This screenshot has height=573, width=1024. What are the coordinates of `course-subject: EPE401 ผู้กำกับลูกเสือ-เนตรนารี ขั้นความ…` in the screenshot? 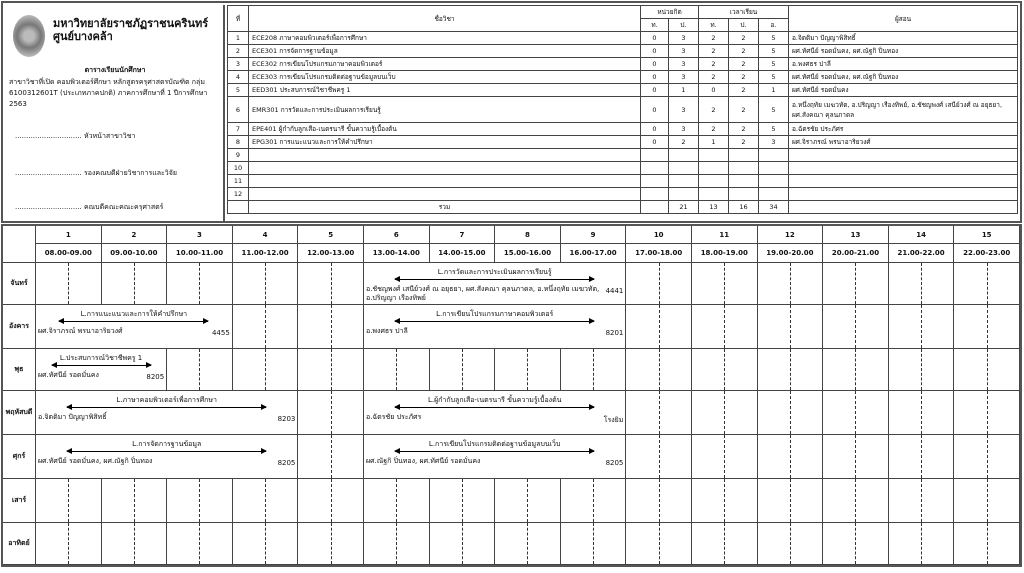 It's located at (444, 129).